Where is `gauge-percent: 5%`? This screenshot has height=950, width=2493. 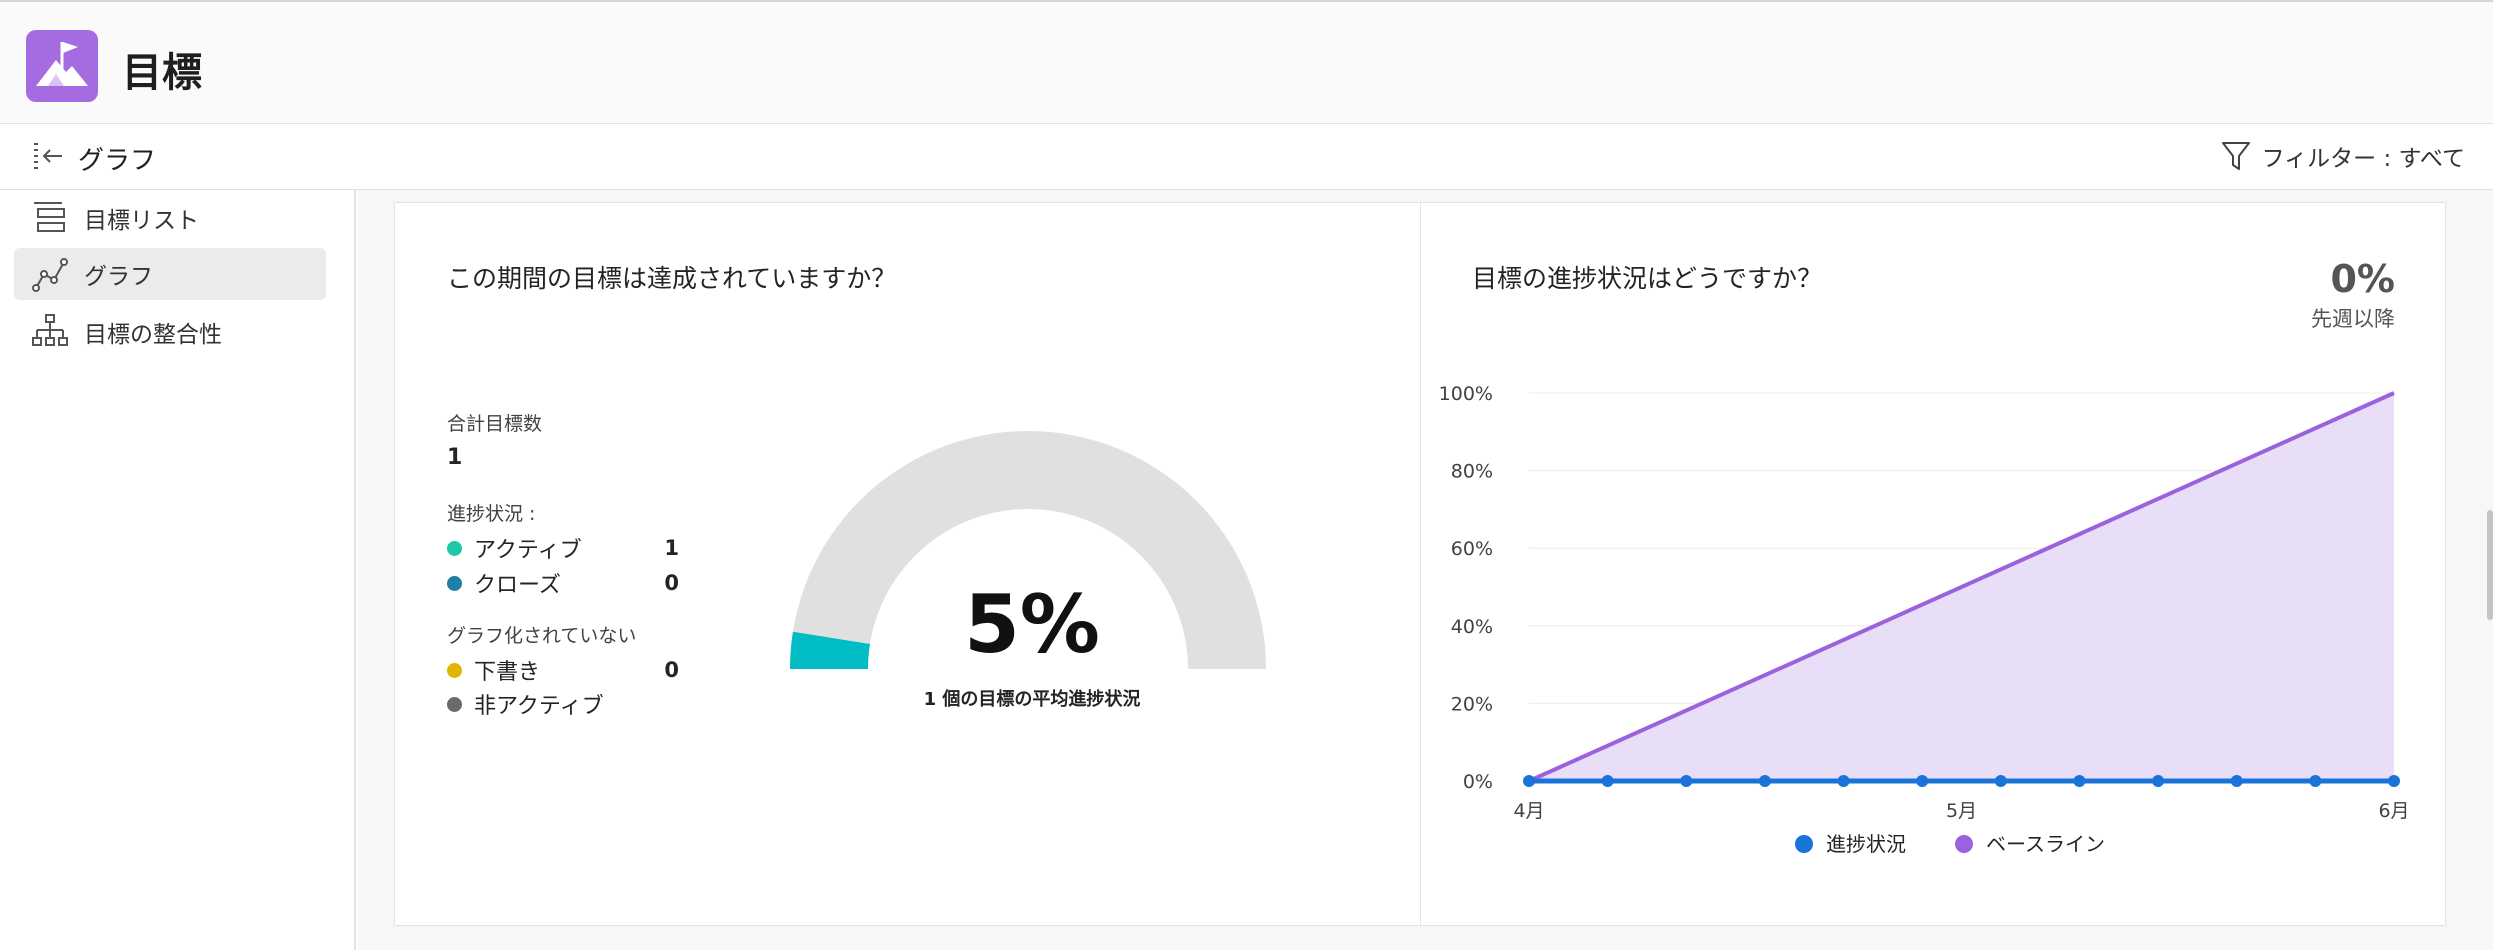
gauge-percent: 5% is located at coordinates (1032, 624).